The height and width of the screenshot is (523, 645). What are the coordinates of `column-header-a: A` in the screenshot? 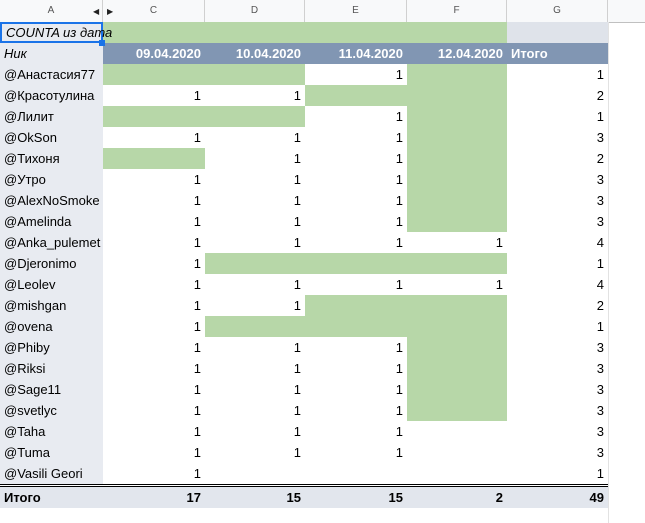 It's located at (51, 11).